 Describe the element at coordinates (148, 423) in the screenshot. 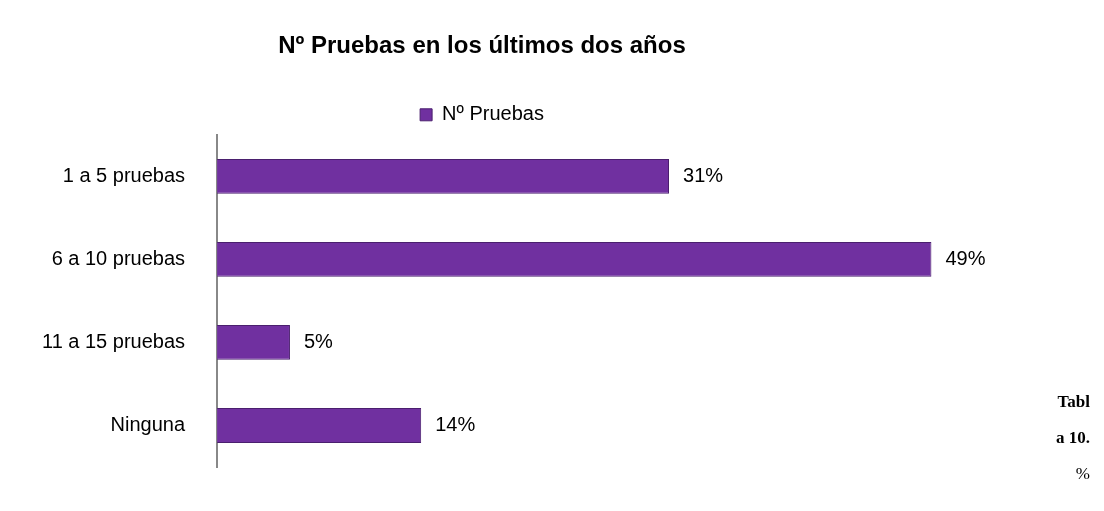

I see `y-tick-label: Ninguna` at that location.